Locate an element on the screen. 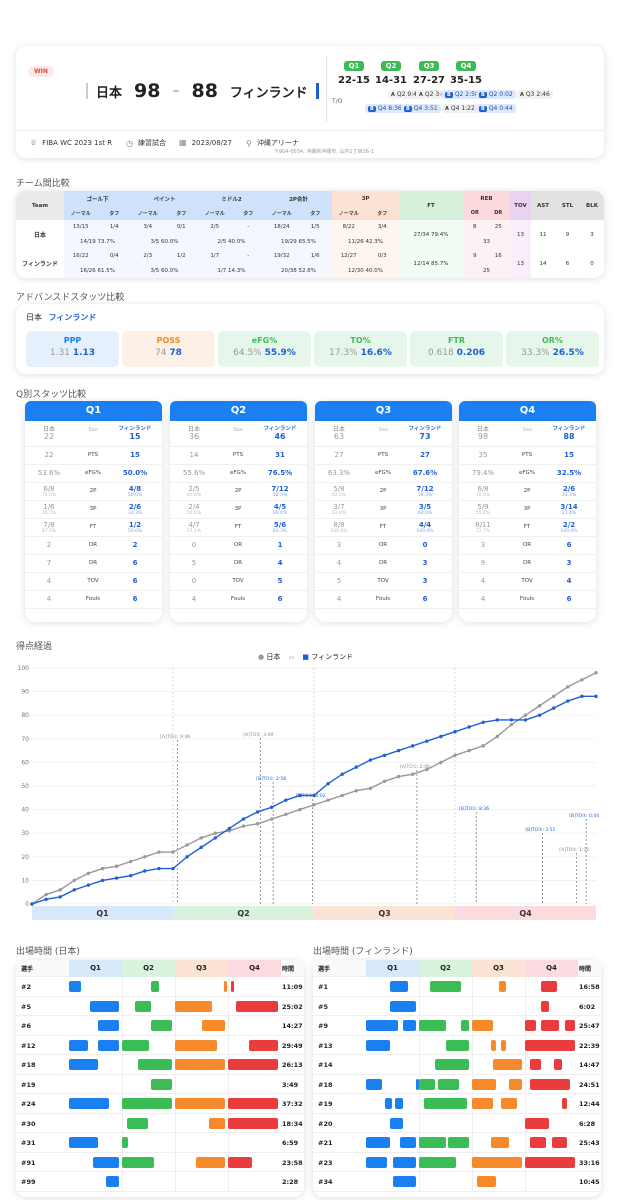 Image resolution: width=621 pixels, height=1200 pixels. chart-legend: ● 日本 vs ■ フィンランド is located at coordinates (305, 657).